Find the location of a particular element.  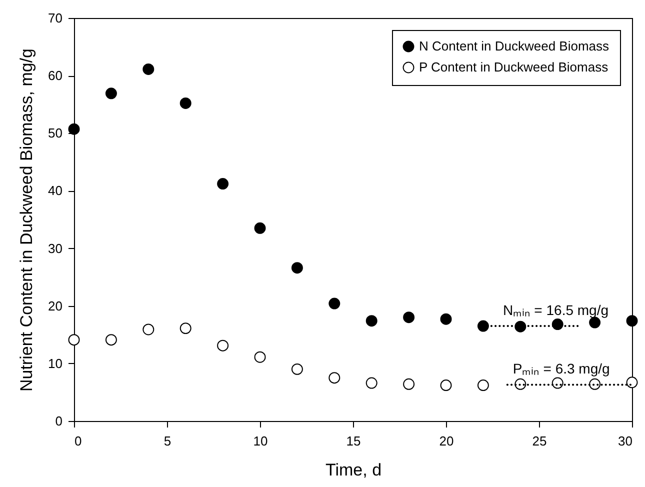

y-tick-label: 30 is located at coordinates (55, 248).